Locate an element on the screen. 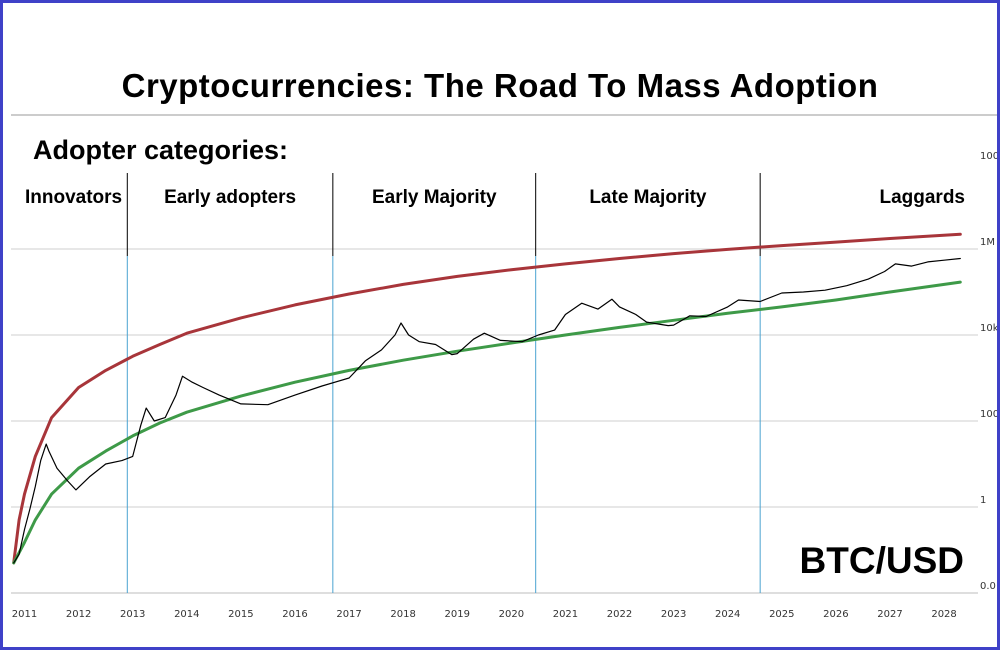 The width and height of the screenshot is (1000, 650). x-tick-label: 2016 is located at coordinates (294, 614).